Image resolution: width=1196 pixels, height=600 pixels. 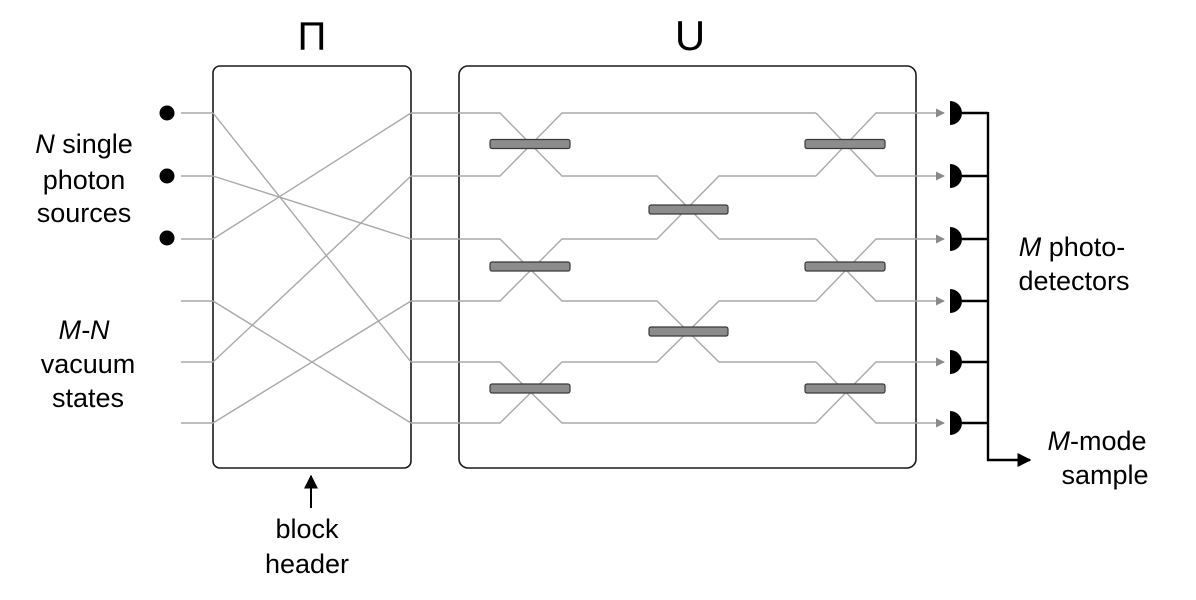 What do you see at coordinates (84, 180) in the screenshot?
I see `sources-label-line2: photon` at bounding box center [84, 180].